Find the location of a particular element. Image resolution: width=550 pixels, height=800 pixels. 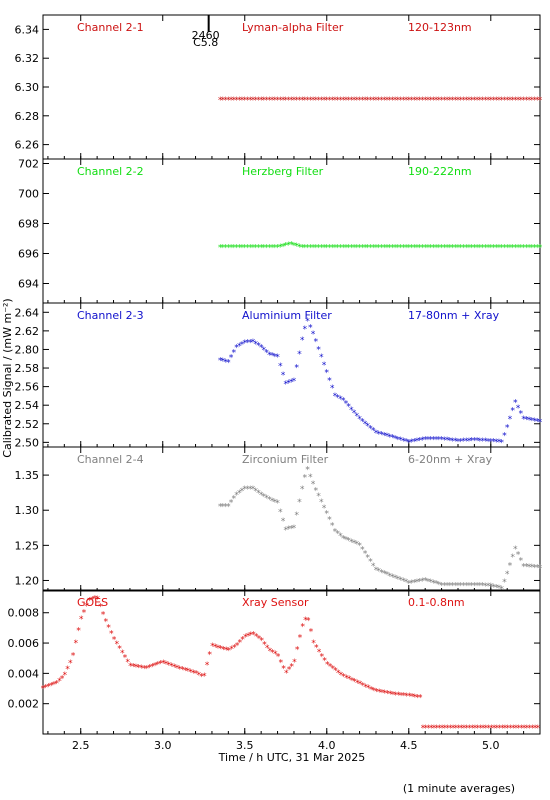

y-tick-label: 6.28 is located at coordinates (27, 116).